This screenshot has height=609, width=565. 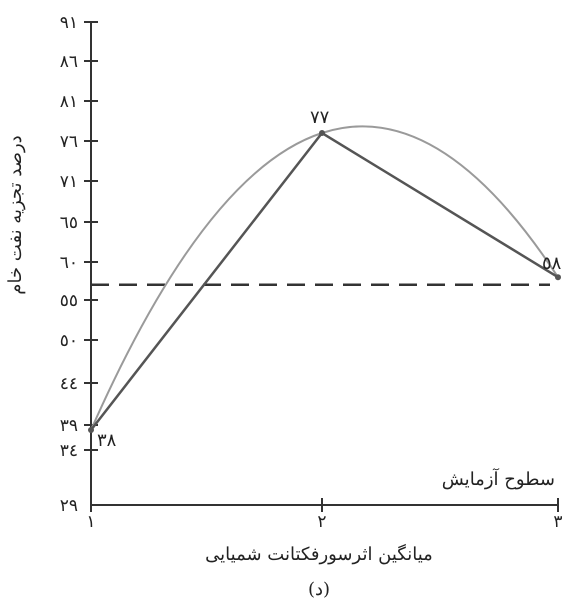 I want to click on y-tick-label: ٢٩, so click(x=69, y=506).